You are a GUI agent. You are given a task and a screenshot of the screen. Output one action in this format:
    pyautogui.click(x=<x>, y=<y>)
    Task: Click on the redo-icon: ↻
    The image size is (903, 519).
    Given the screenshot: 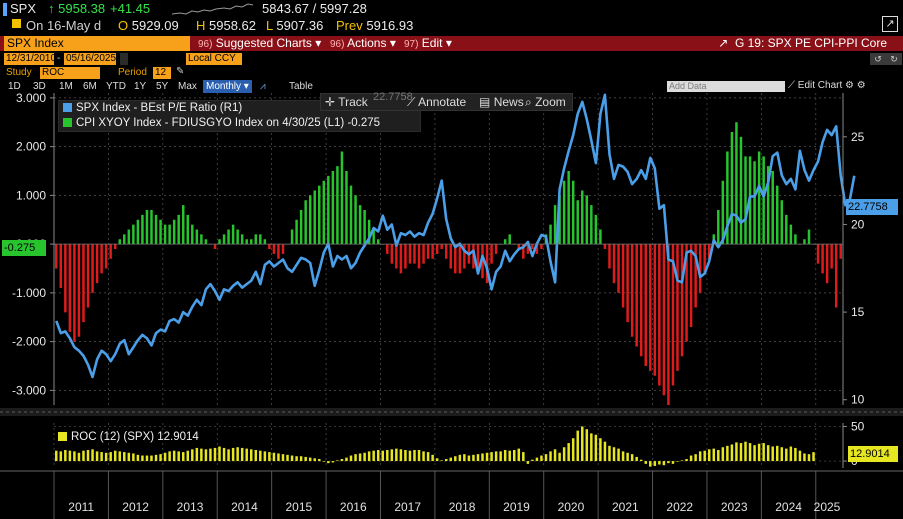 What is the action you would take?
    pyautogui.click(x=894, y=59)
    